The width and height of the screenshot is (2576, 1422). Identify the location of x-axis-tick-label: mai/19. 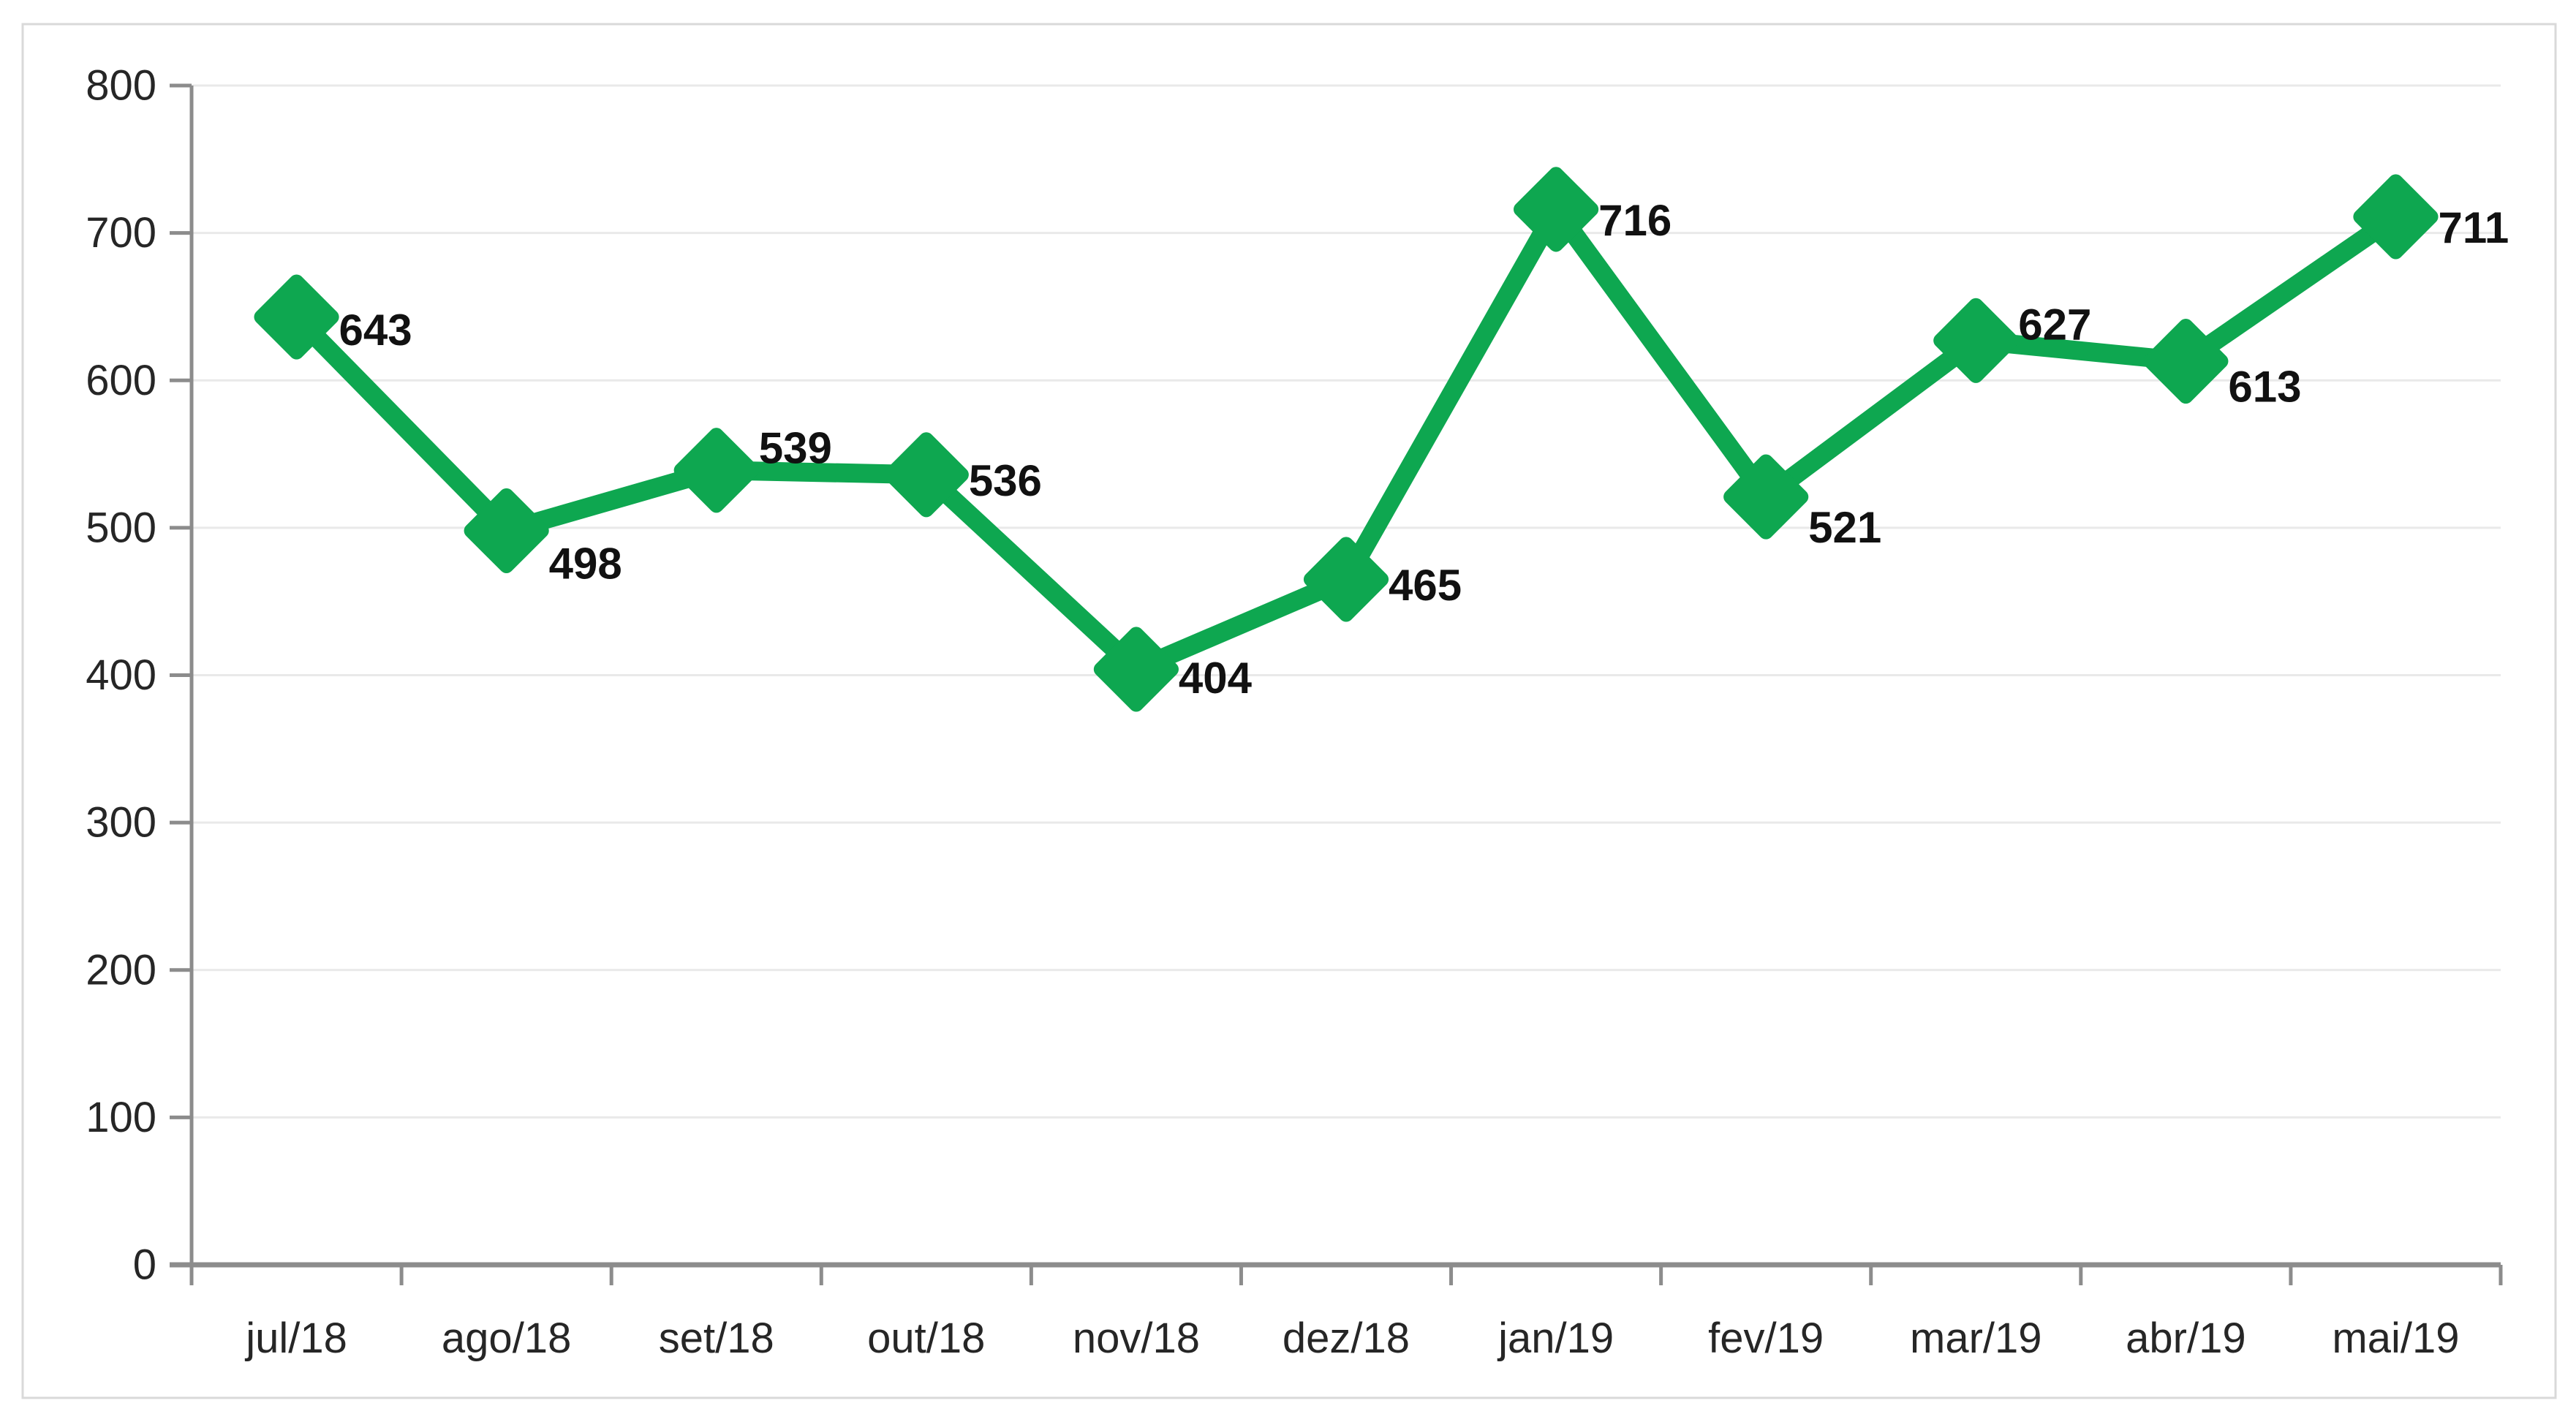
(2395, 1338).